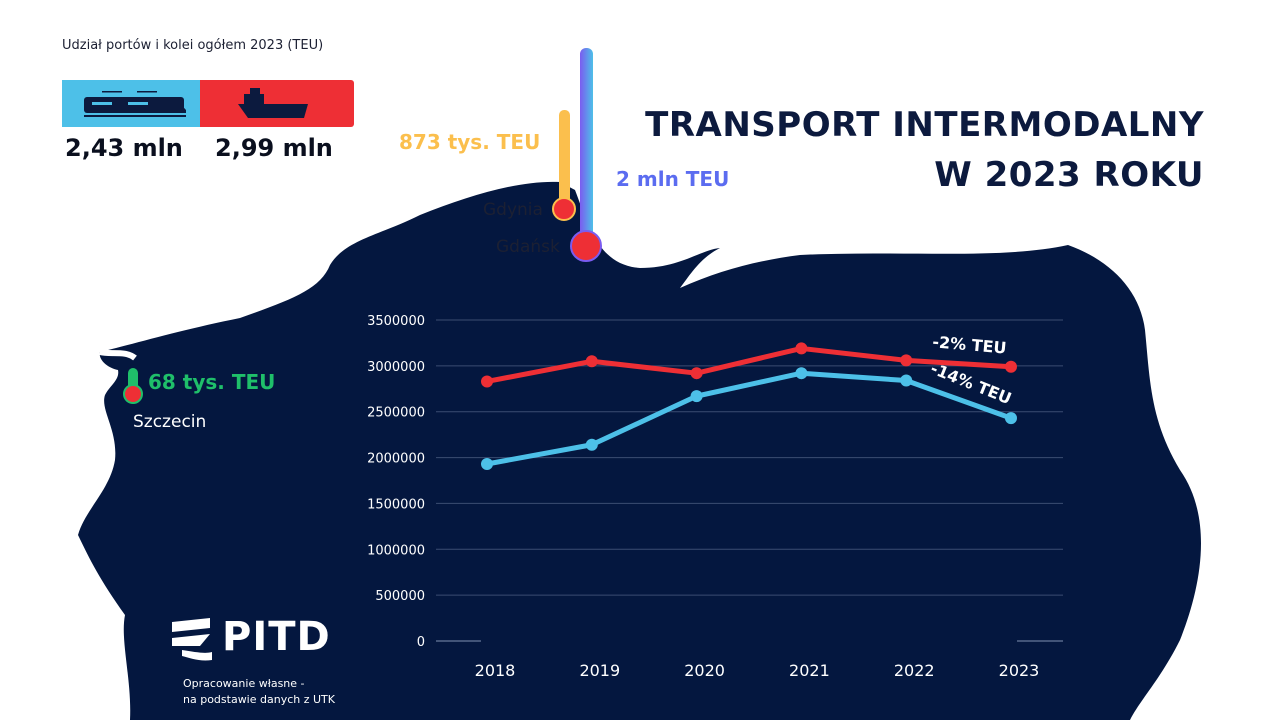  I want to click on gdansk-label: Gdańsk, so click(528, 247).